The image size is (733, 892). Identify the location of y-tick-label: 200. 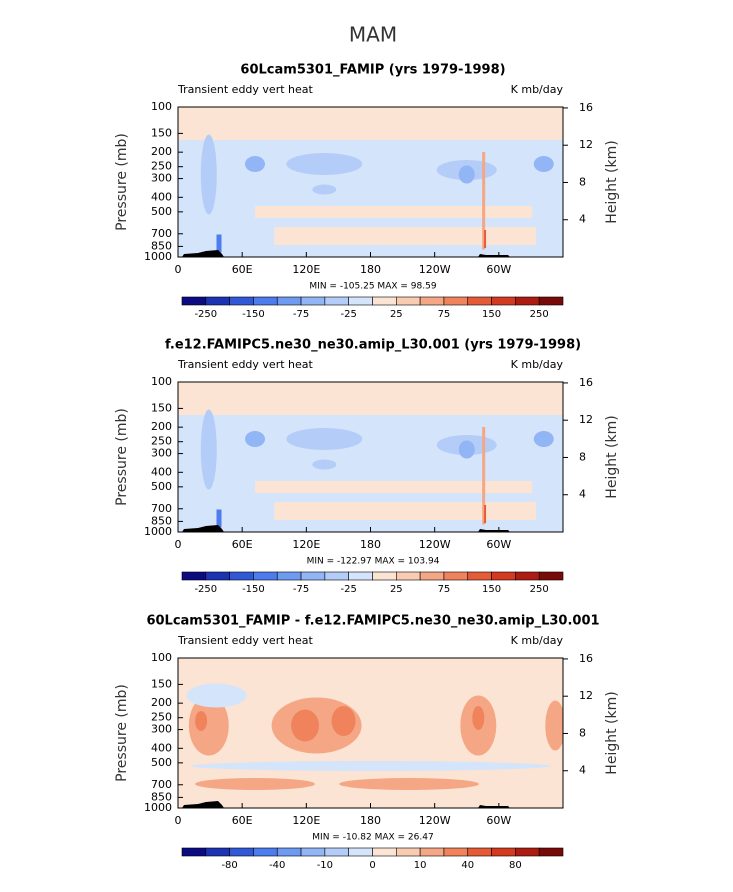
(161, 426).